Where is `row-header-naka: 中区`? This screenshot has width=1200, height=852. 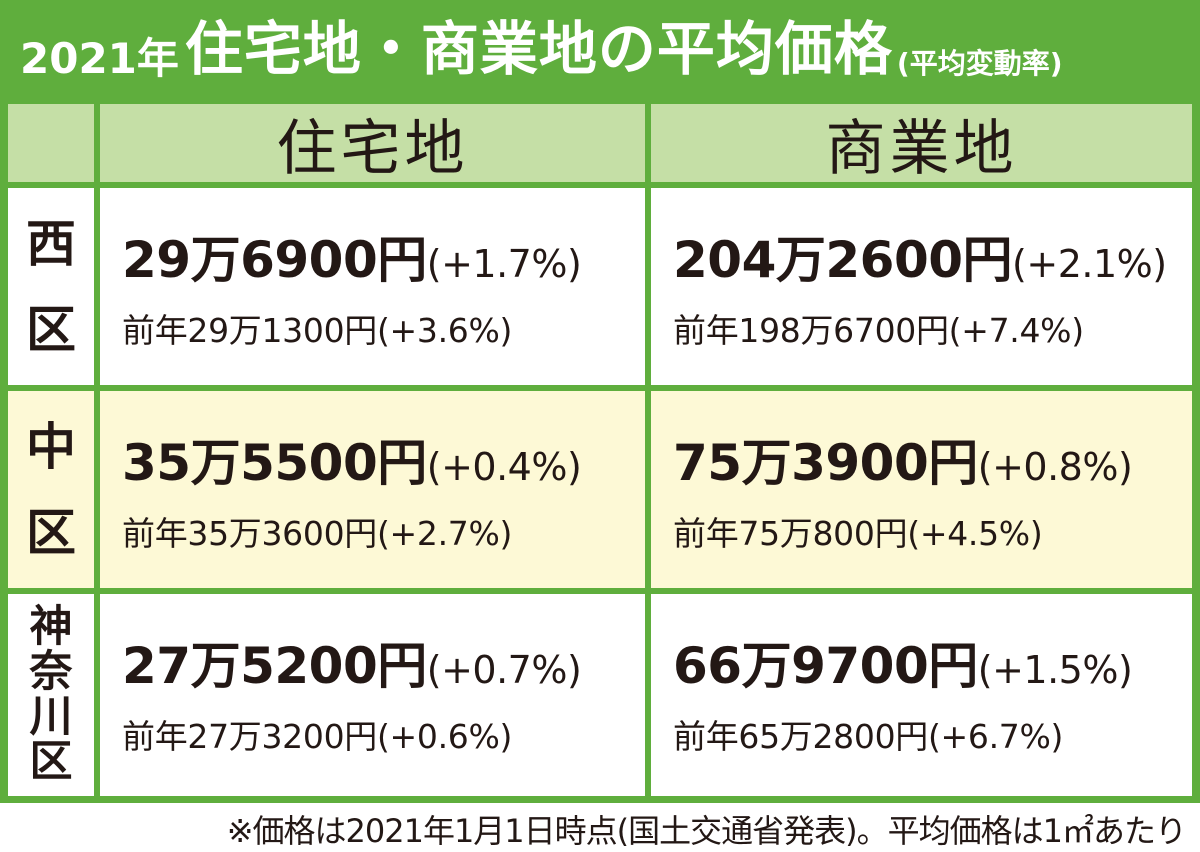
row-header-naka: 中区 is located at coordinates (51, 489).